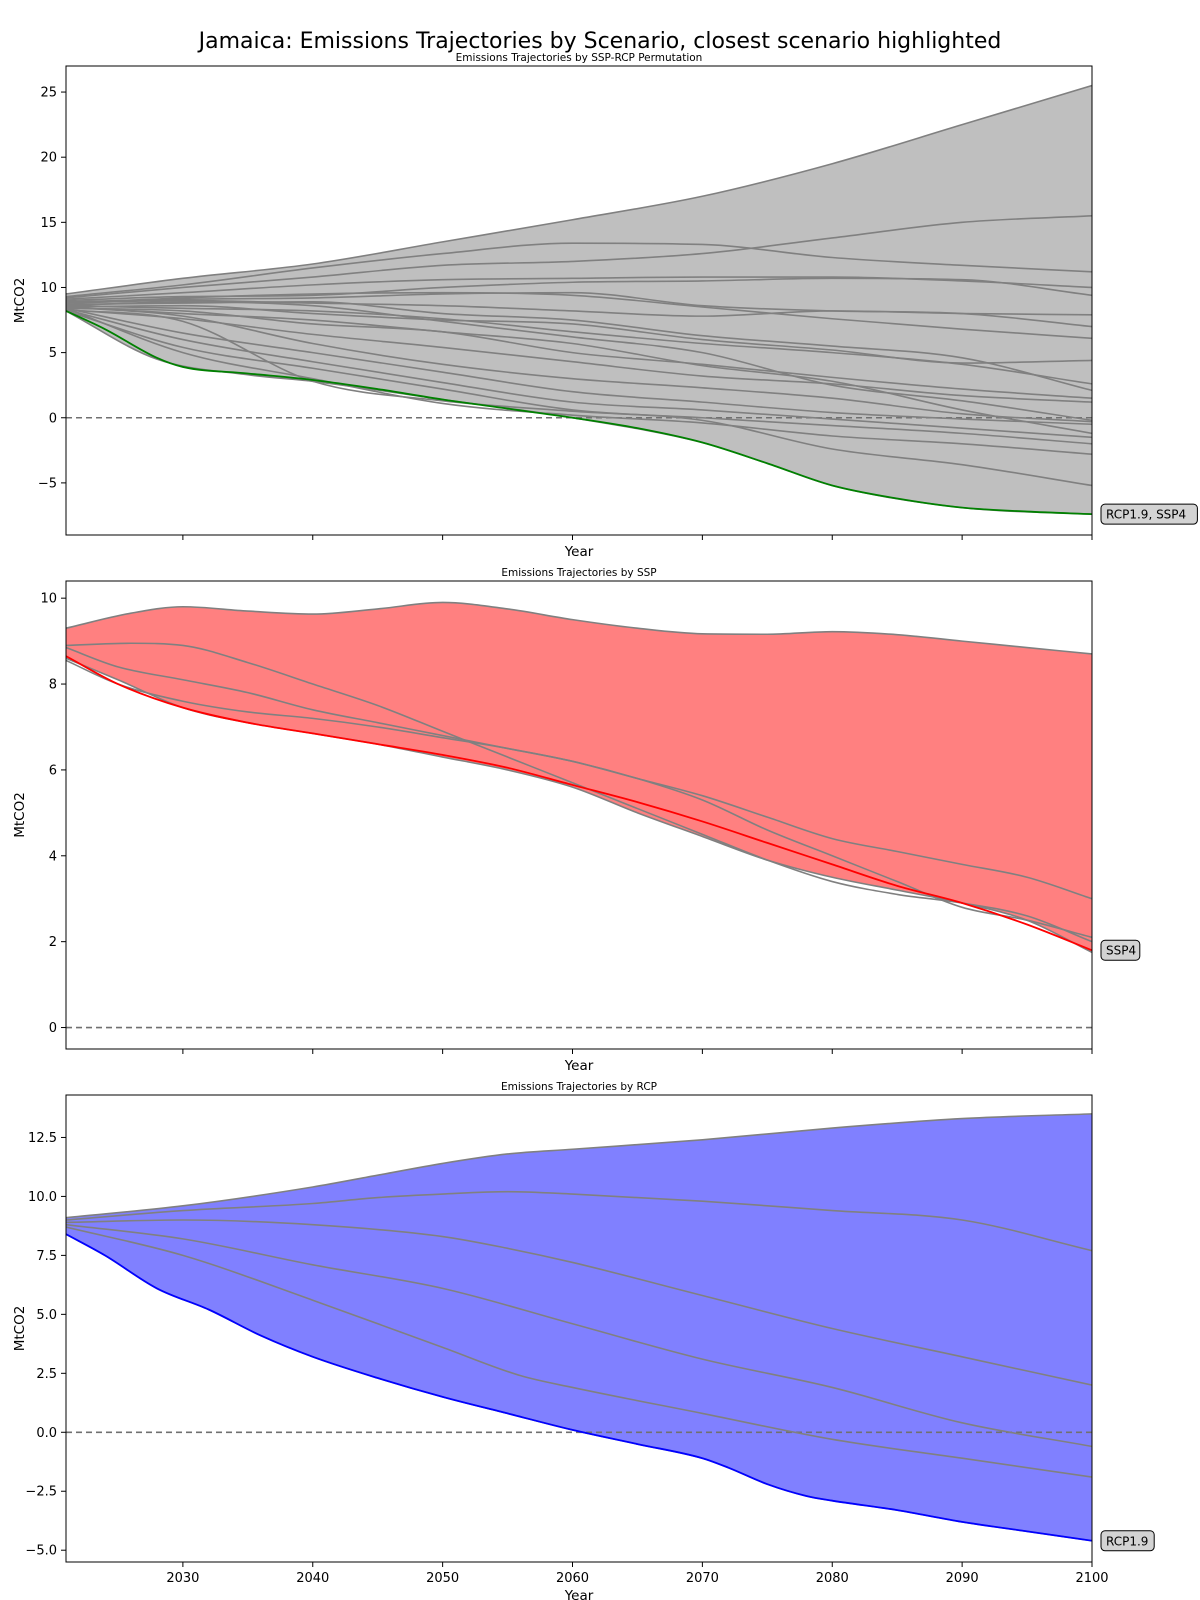 The height and width of the screenshot is (1600, 1200). I want to click on x-tick-label: 2040, so click(312, 1578).